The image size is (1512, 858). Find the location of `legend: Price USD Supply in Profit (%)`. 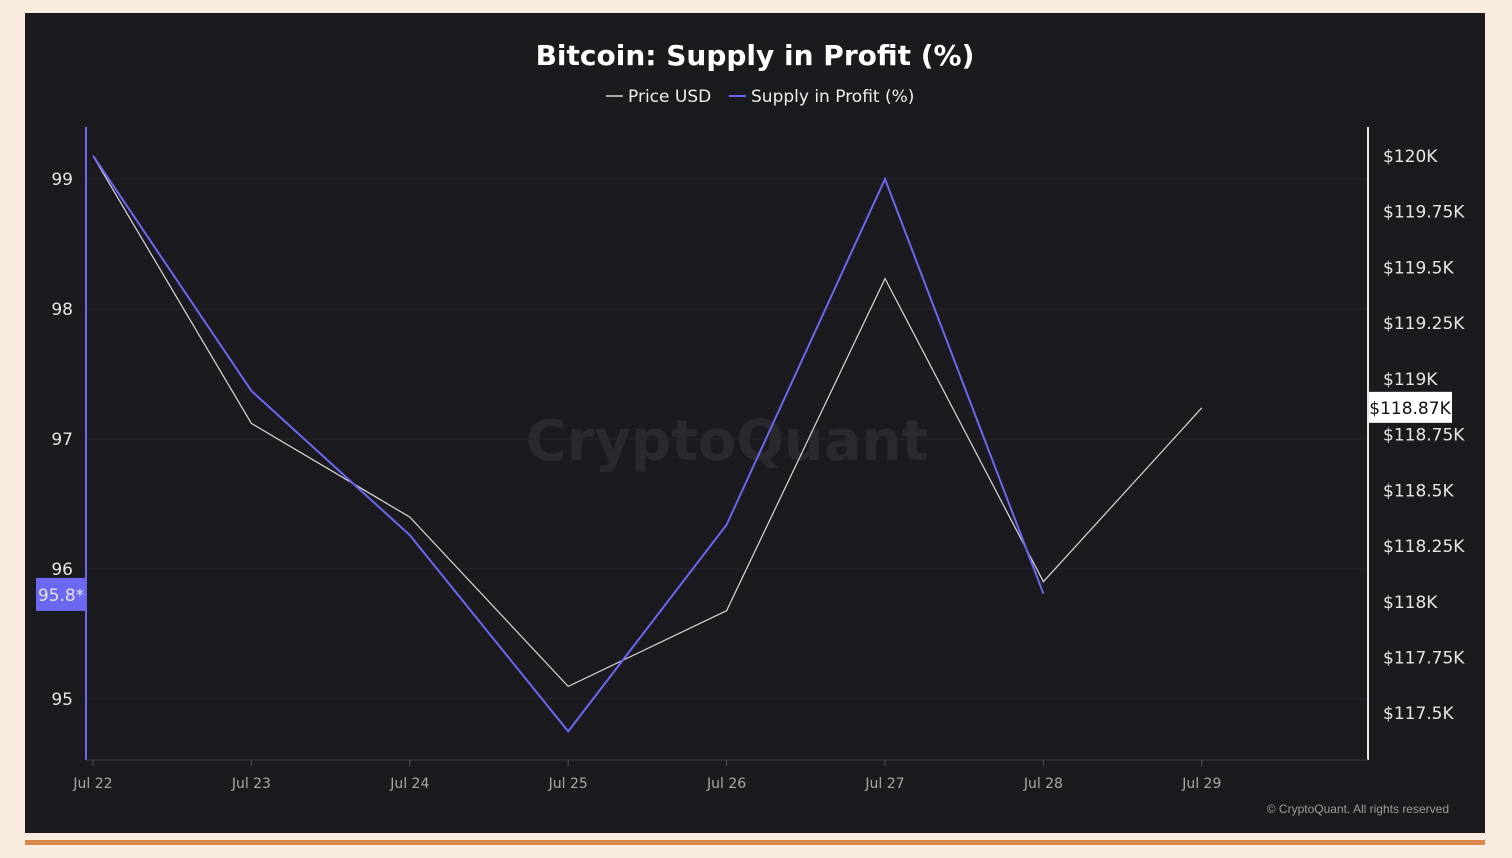

legend: Price USD Supply in Profit (%) is located at coordinates (760, 97).